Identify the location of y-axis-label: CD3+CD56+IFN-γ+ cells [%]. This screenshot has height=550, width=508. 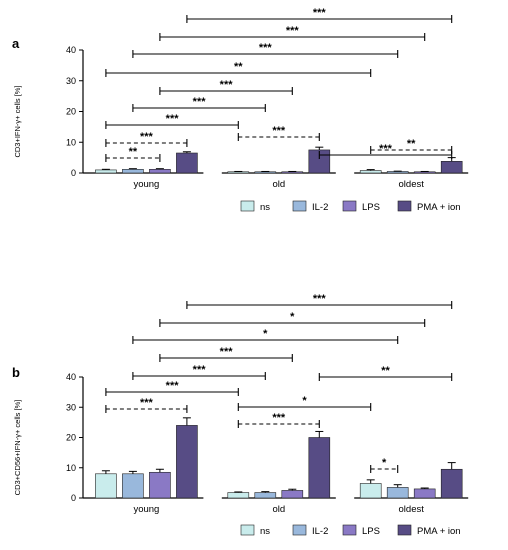
(17, 448).